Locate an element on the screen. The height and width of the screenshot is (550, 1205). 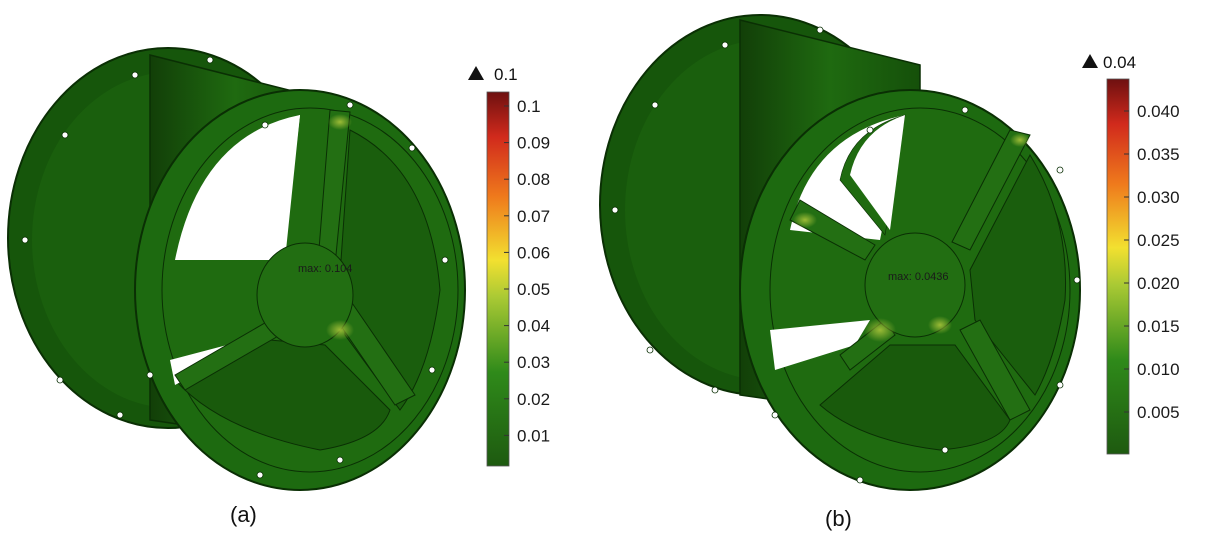
max-label-b: max: 0.0436 is located at coordinates (918, 277).